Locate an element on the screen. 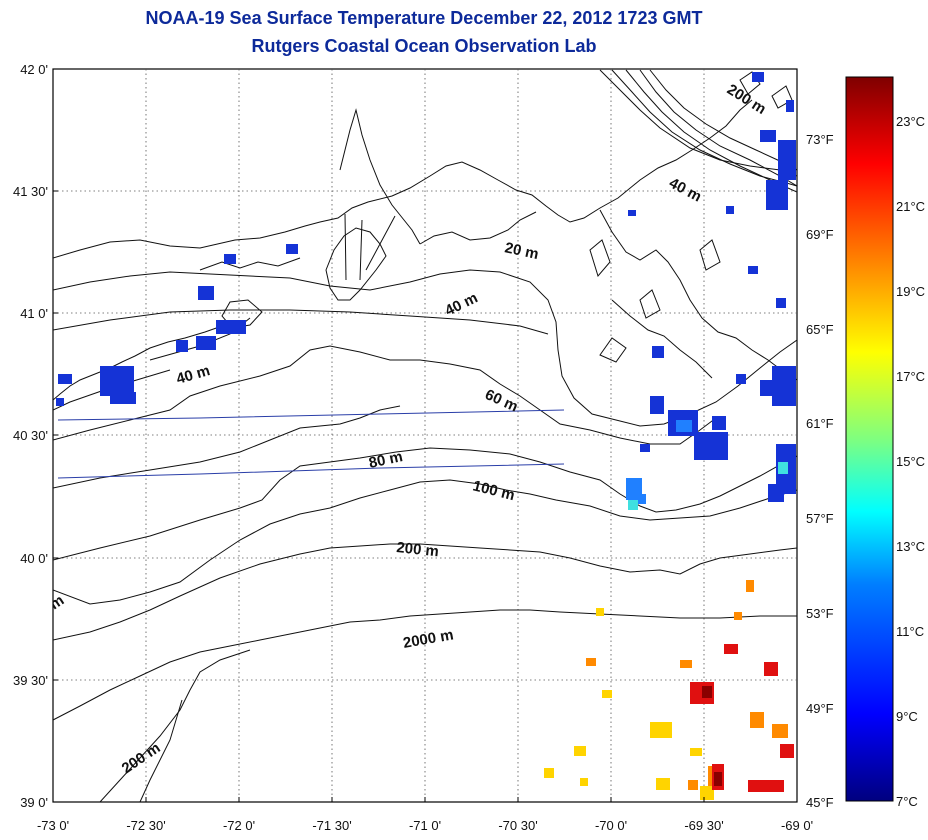 The image size is (928, 840). celsius-label: 19°C is located at coordinates (910, 291).